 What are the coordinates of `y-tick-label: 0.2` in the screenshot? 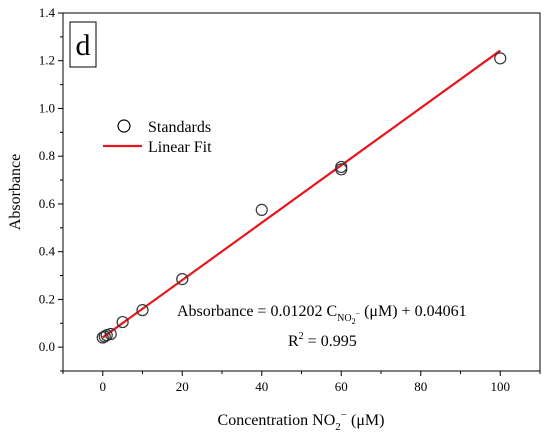 It's located at (47, 298).